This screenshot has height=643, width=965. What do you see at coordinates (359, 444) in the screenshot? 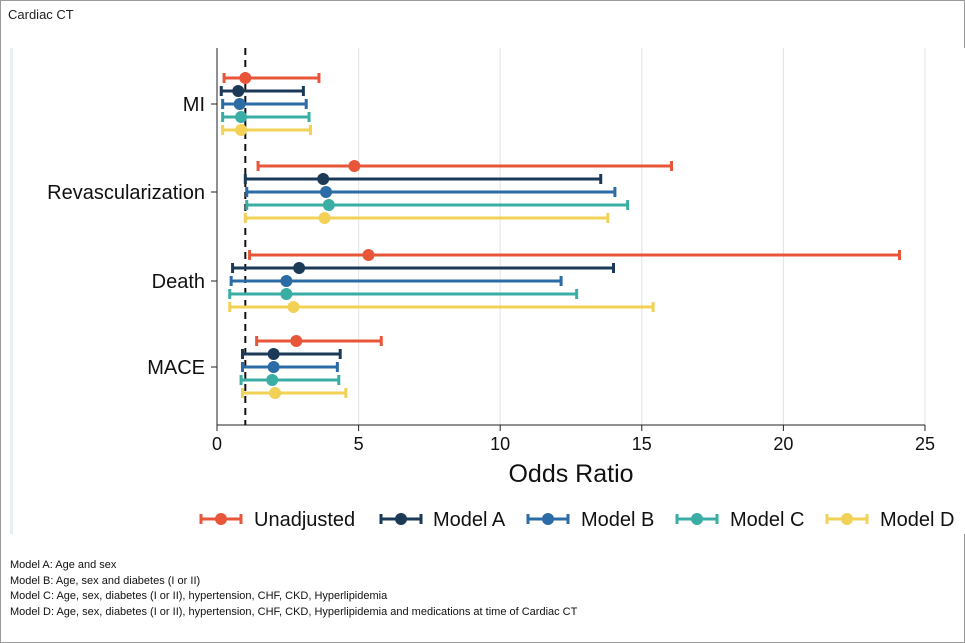
I see `x-tick-label-5: 5` at bounding box center [359, 444].